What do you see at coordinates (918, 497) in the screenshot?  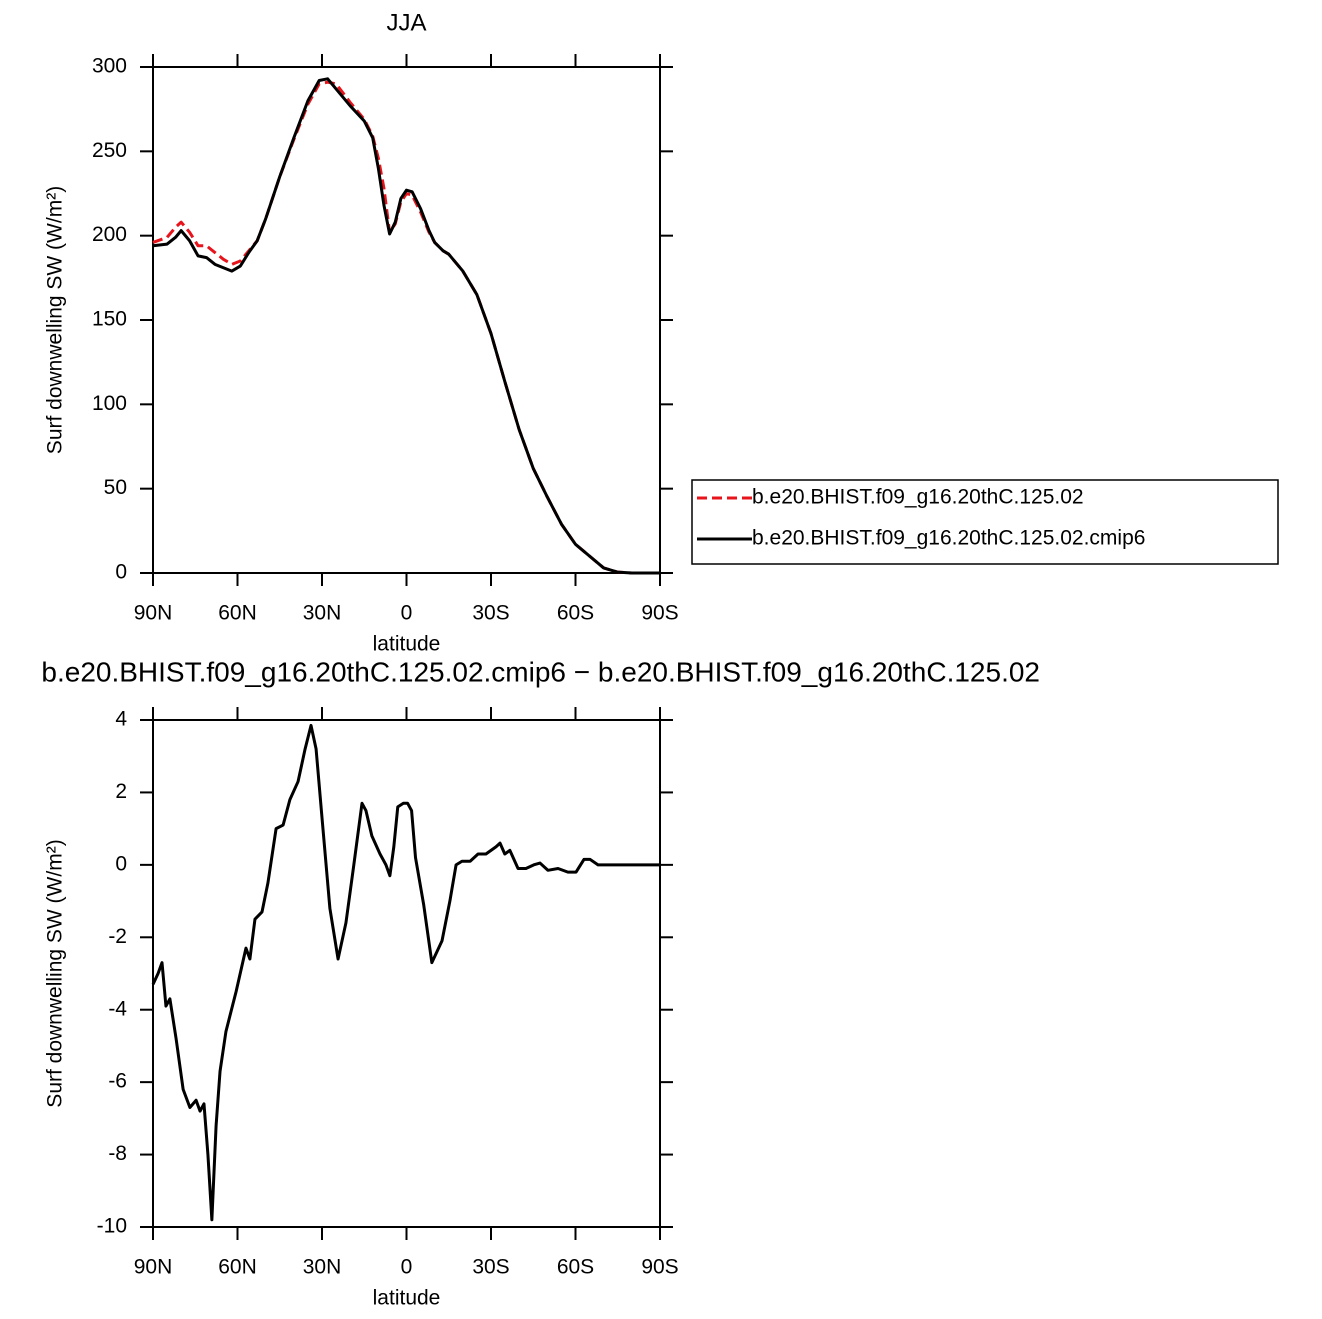 I see `legend-label: b.e20.BHIST.f09_g16.20thC.125.02` at bounding box center [918, 497].